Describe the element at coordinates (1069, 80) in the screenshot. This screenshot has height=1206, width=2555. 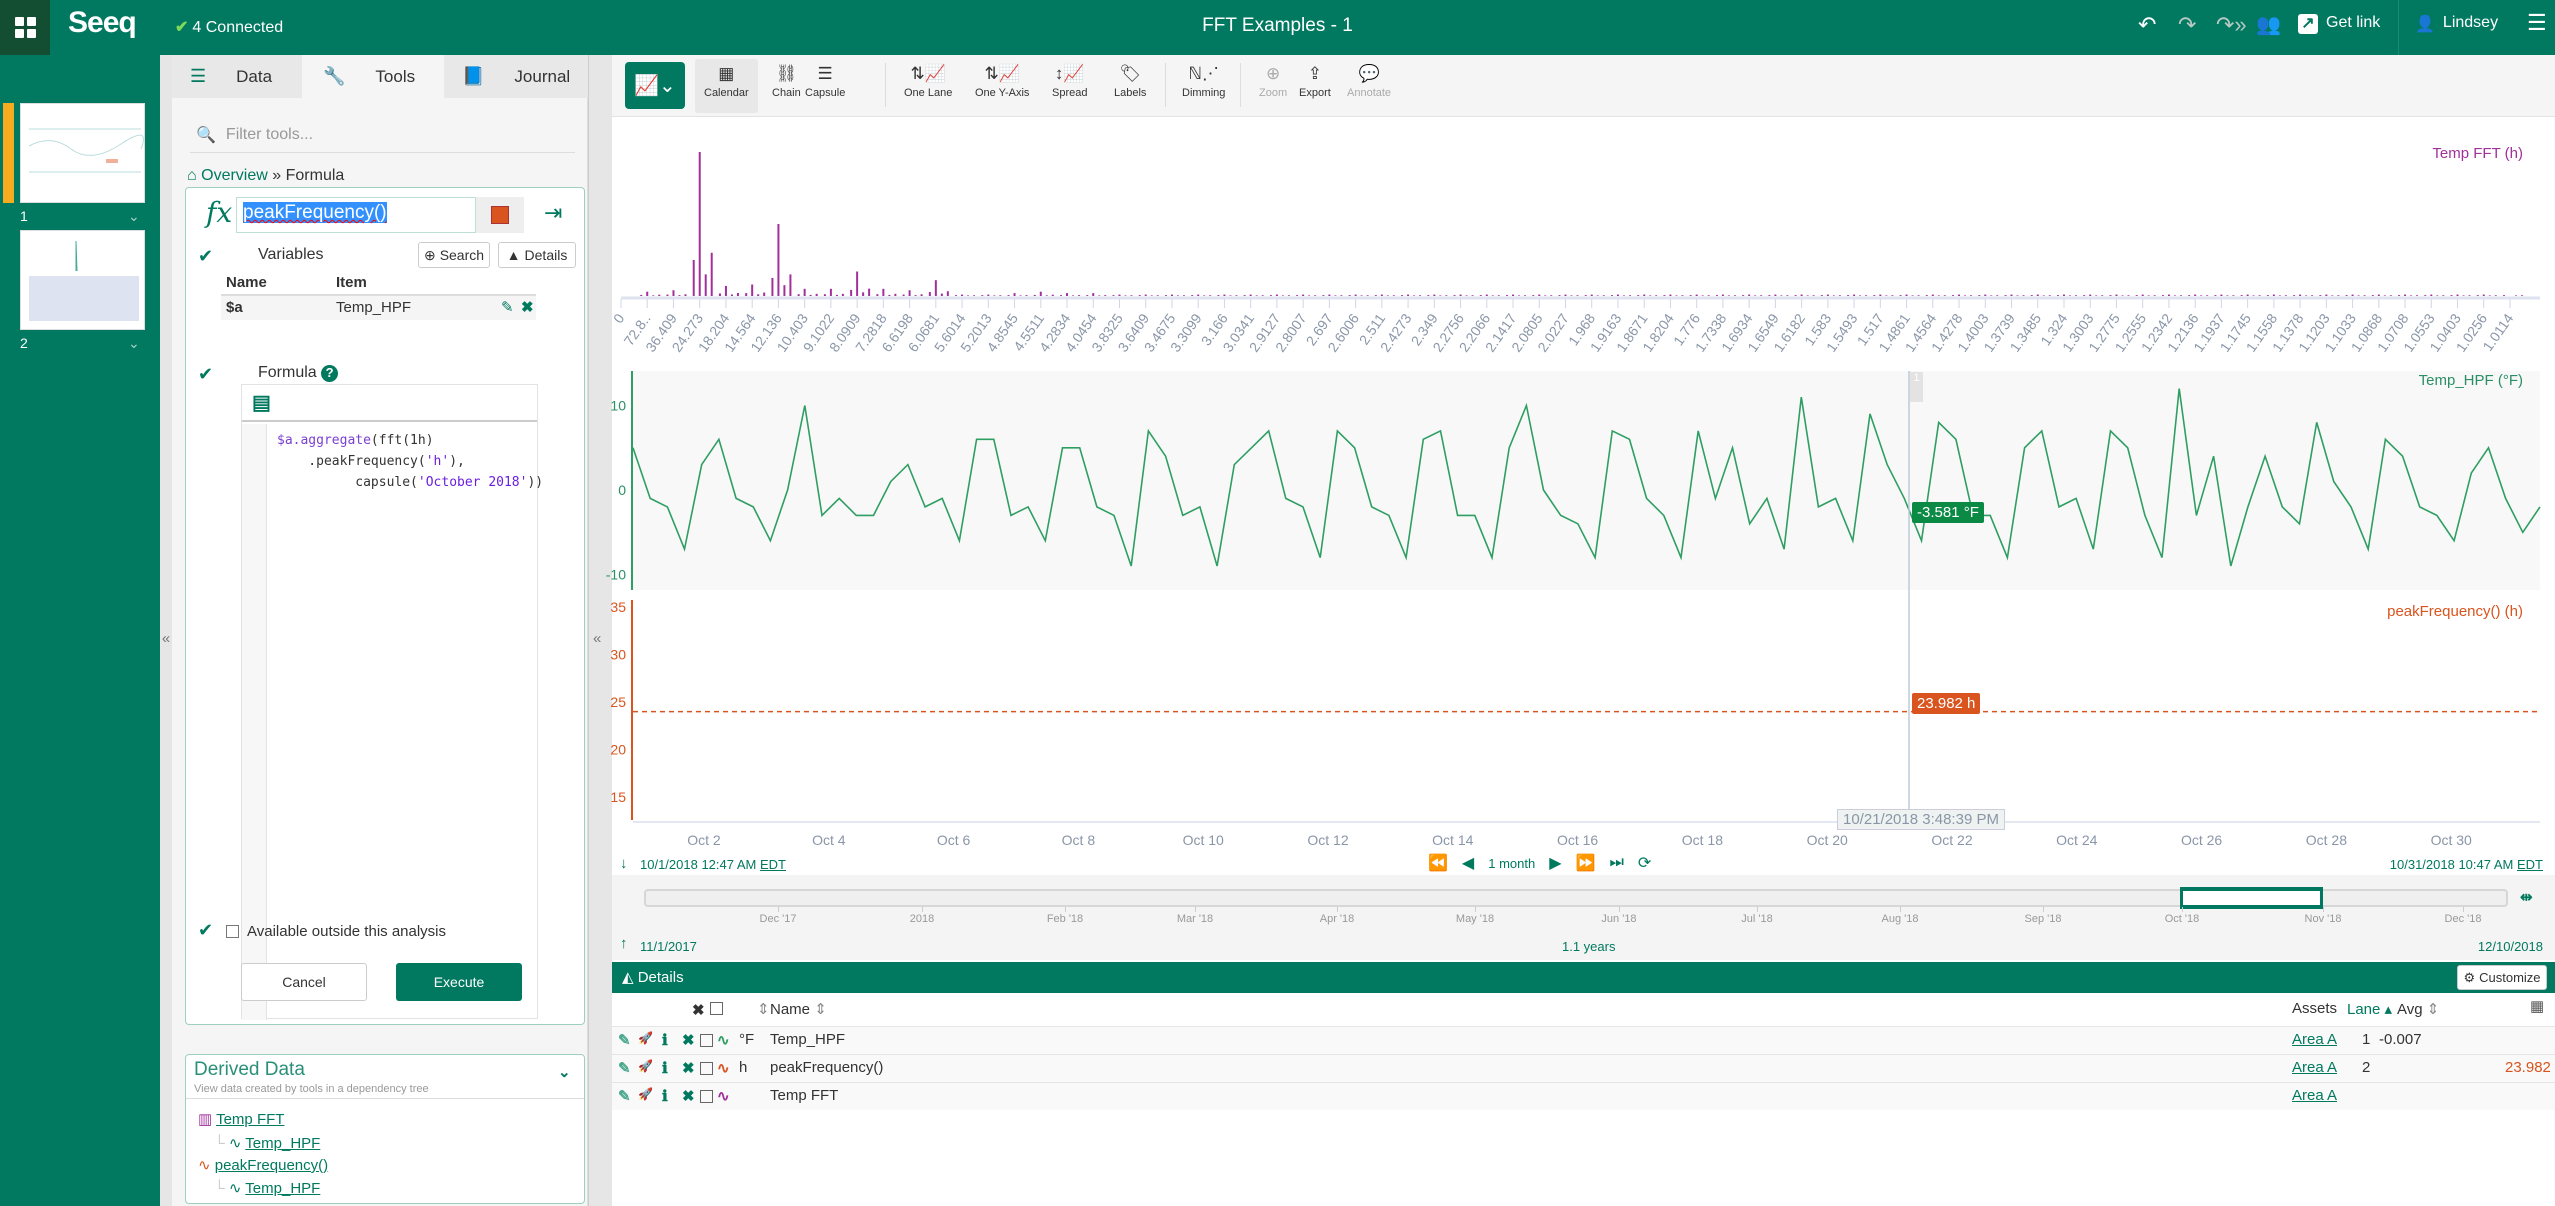
I see `spread-button: ↕📈 Spread` at that location.